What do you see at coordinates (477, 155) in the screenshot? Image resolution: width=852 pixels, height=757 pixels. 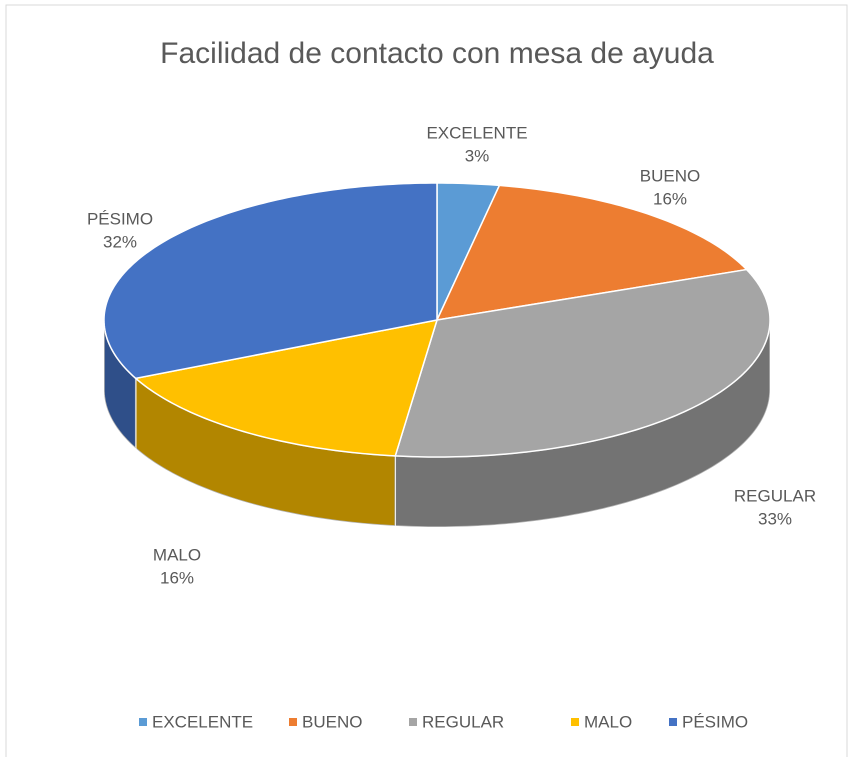 I see `data-label-value: 3%` at bounding box center [477, 155].